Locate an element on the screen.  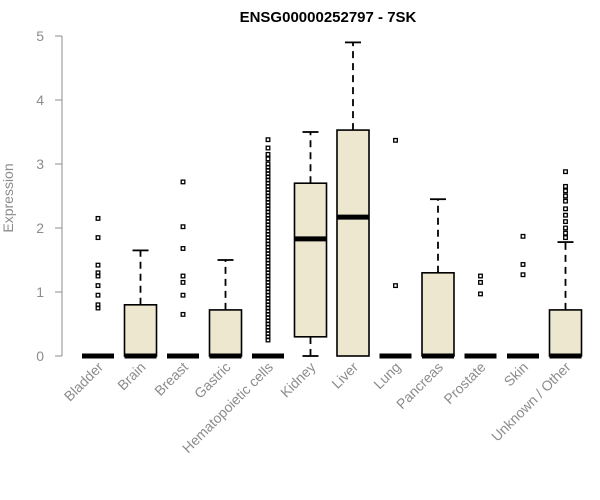
x-tick-label: Liver is located at coordinates (344, 375).